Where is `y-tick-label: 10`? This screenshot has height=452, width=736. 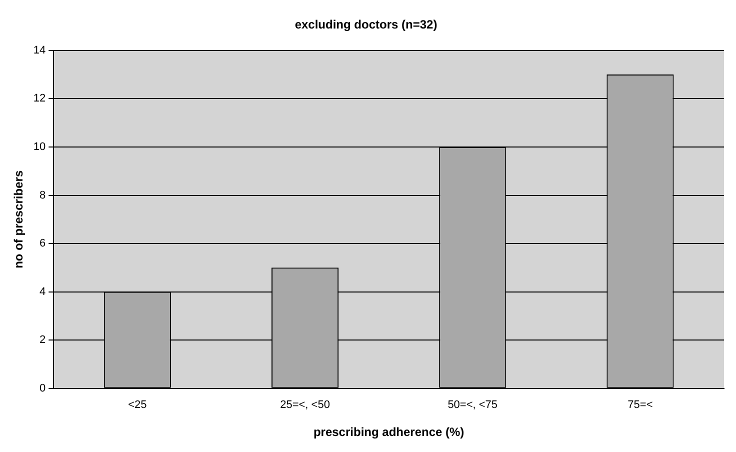
y-tick-label: 10 is located at coordinates (39, 147).